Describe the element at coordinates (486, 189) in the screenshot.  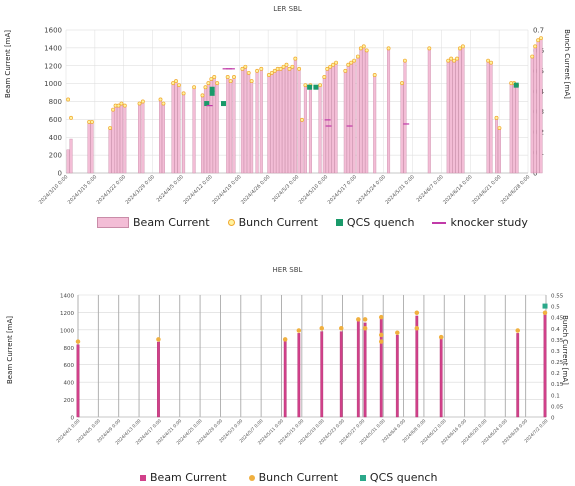
I see `x-tick-label: 2024/6/21 0:00` at that location.